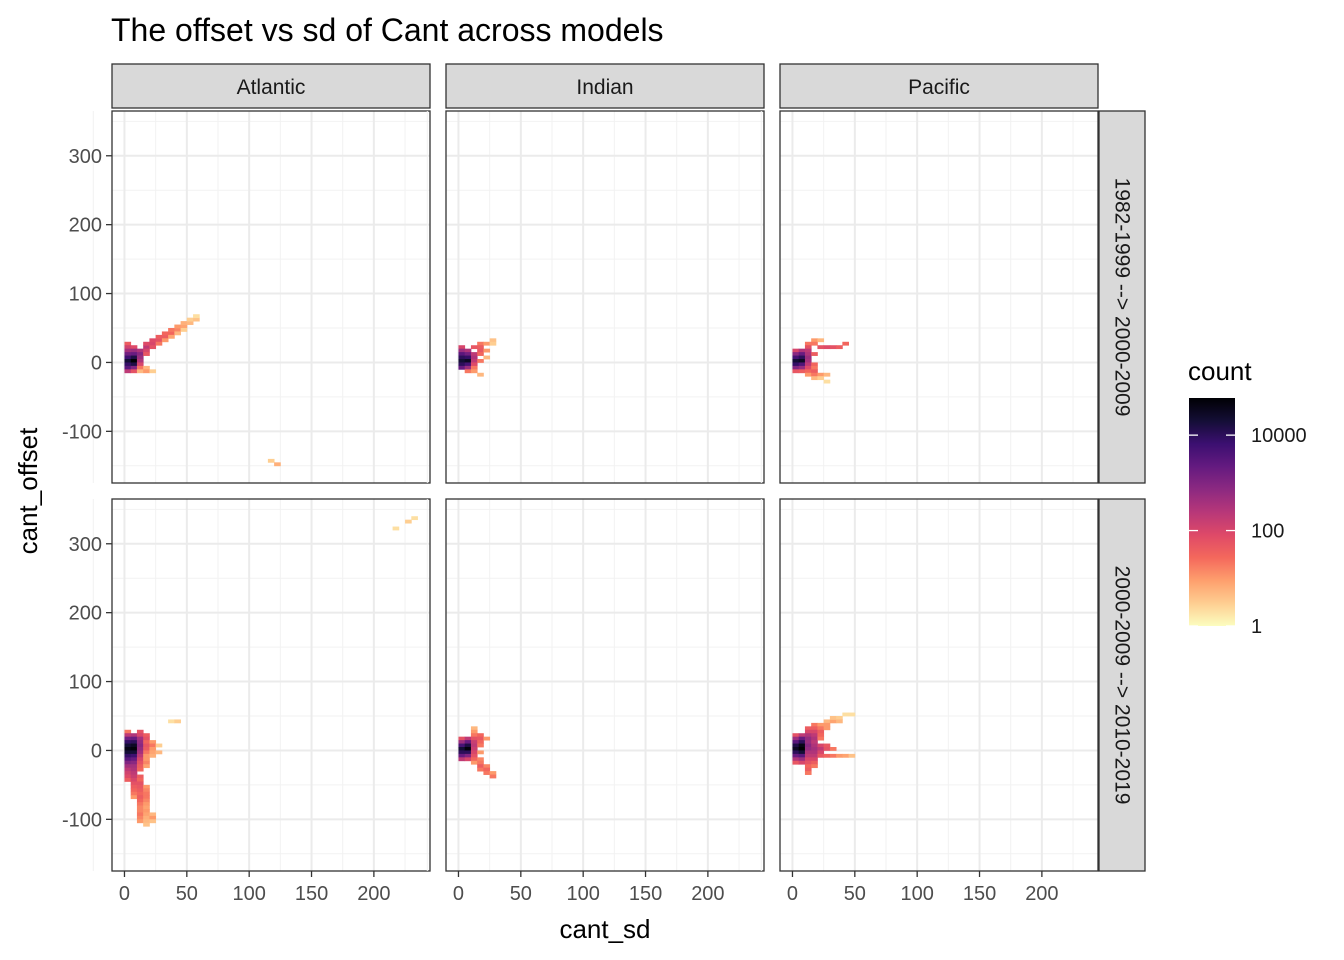 The width and height of the screenshot is (1344, 960). I want to click on x-tick-label: 50, so click(521, 894).